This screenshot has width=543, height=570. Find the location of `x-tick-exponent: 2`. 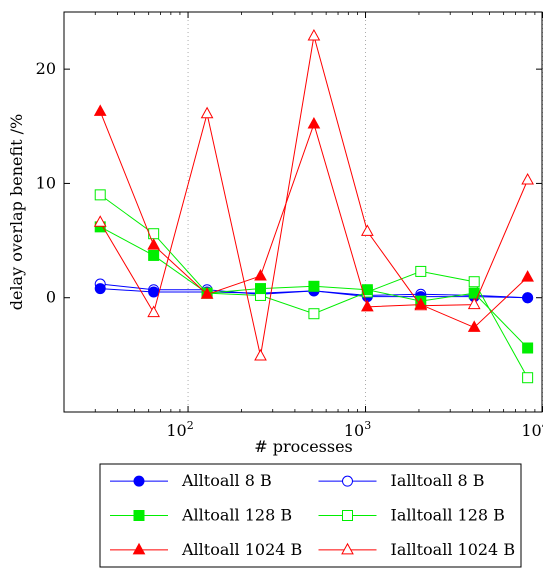

x-tick-exponent: 2 is located at coordinates (190, 425).